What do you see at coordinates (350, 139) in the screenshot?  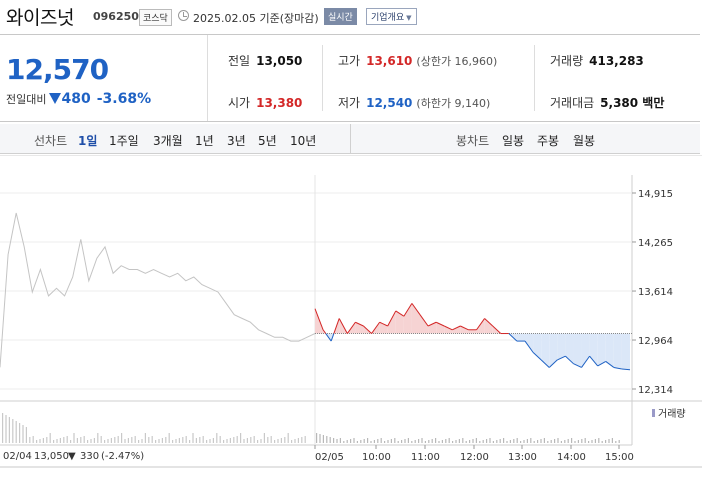 I see `divider` at bounding box center [350, 139].